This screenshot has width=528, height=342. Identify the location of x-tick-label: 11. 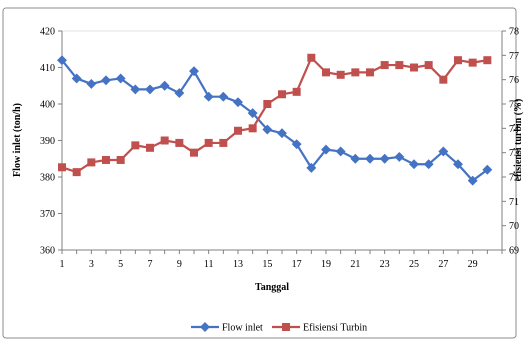
(209, 264).